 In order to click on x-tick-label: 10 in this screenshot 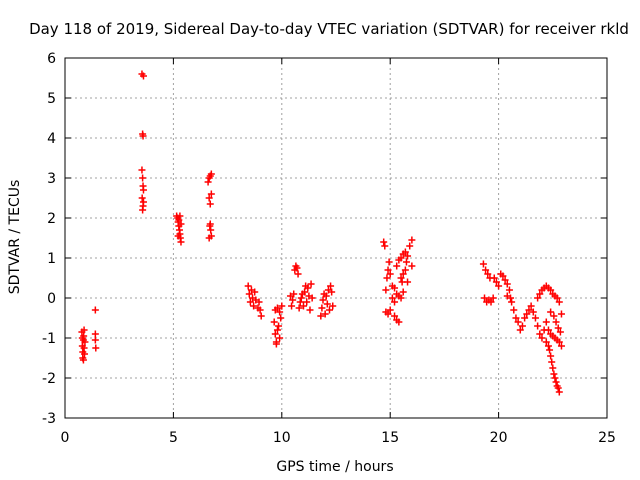, I will do `click(282, 438)`.